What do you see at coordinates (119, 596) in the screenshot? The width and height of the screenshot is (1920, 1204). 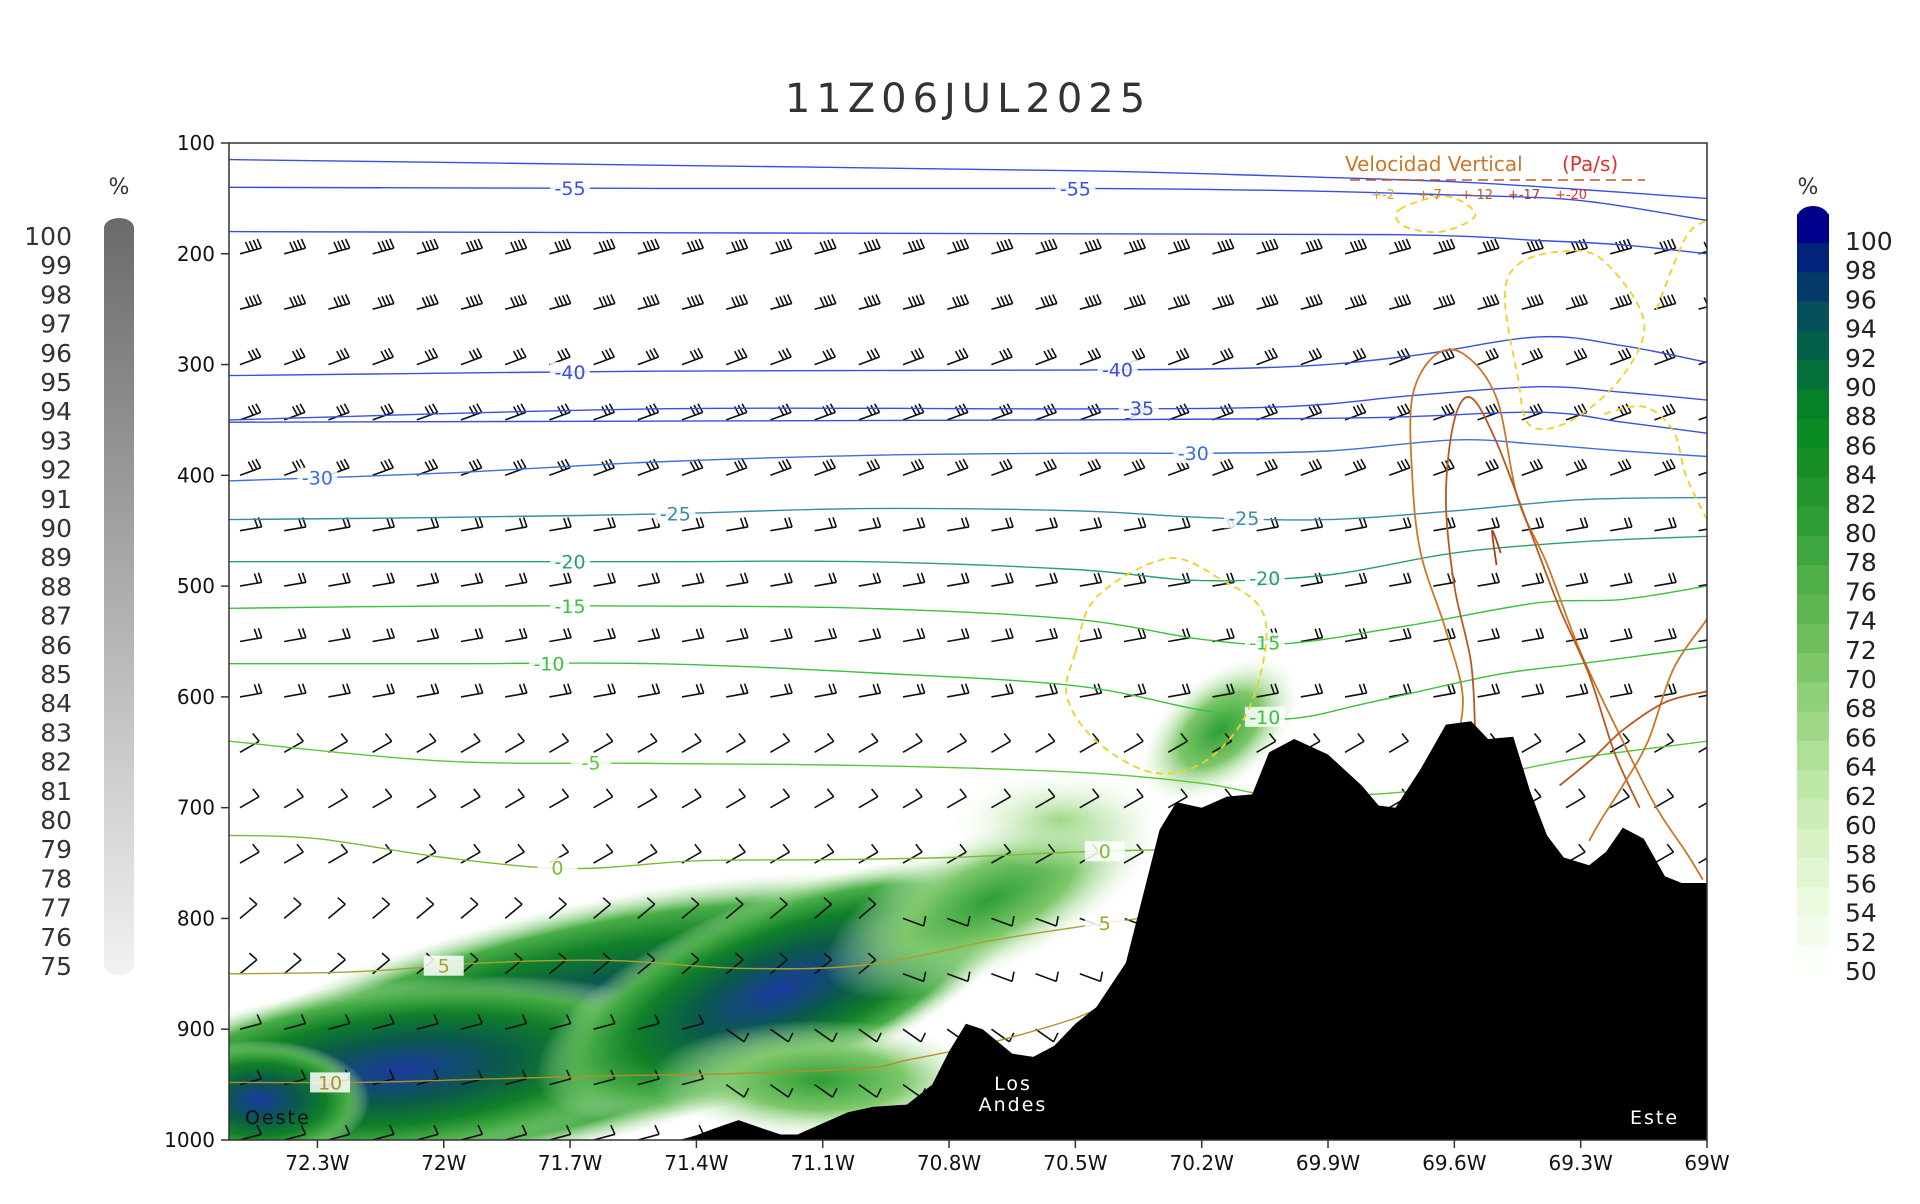 I see `left-colorbar-bar` at bounding box center [119, 596].